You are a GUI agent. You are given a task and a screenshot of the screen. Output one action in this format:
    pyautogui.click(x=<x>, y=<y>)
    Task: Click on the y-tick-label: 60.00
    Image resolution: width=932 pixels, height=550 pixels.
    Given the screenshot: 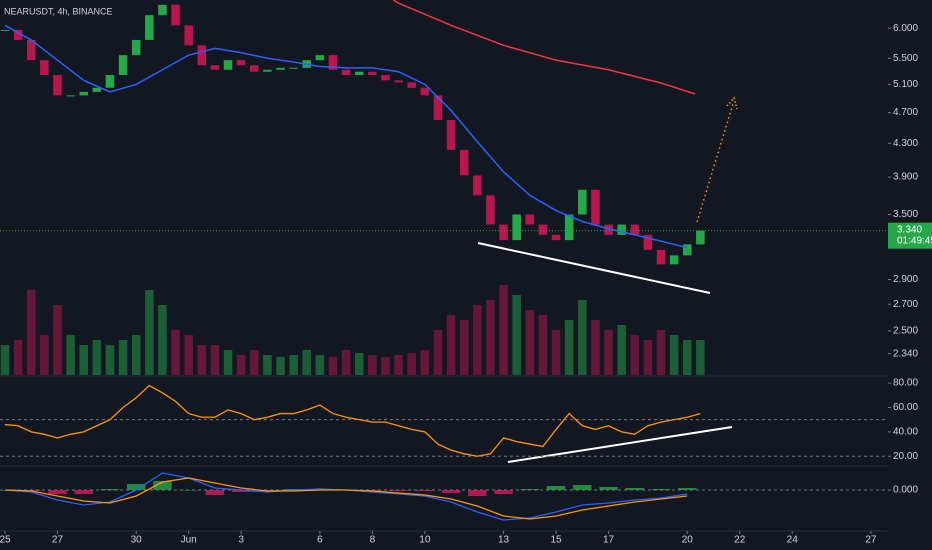 What is the action you would take?
    pyautogui.click(x=905, y=407)
    